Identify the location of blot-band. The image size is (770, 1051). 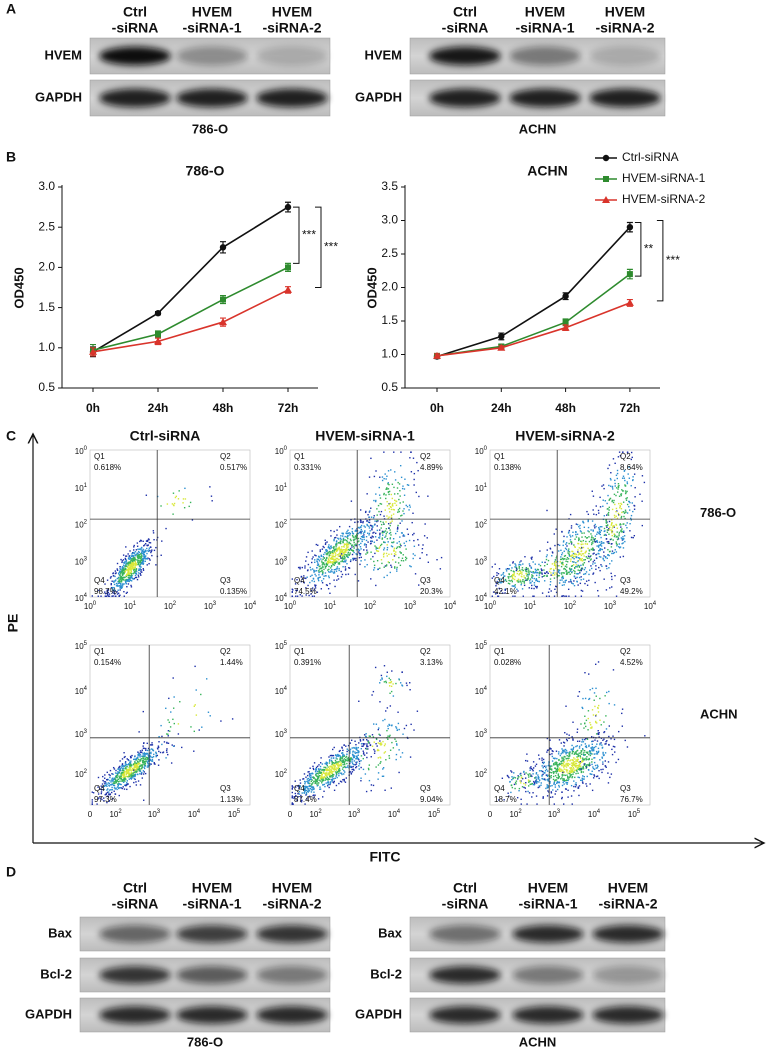
(465, 934).